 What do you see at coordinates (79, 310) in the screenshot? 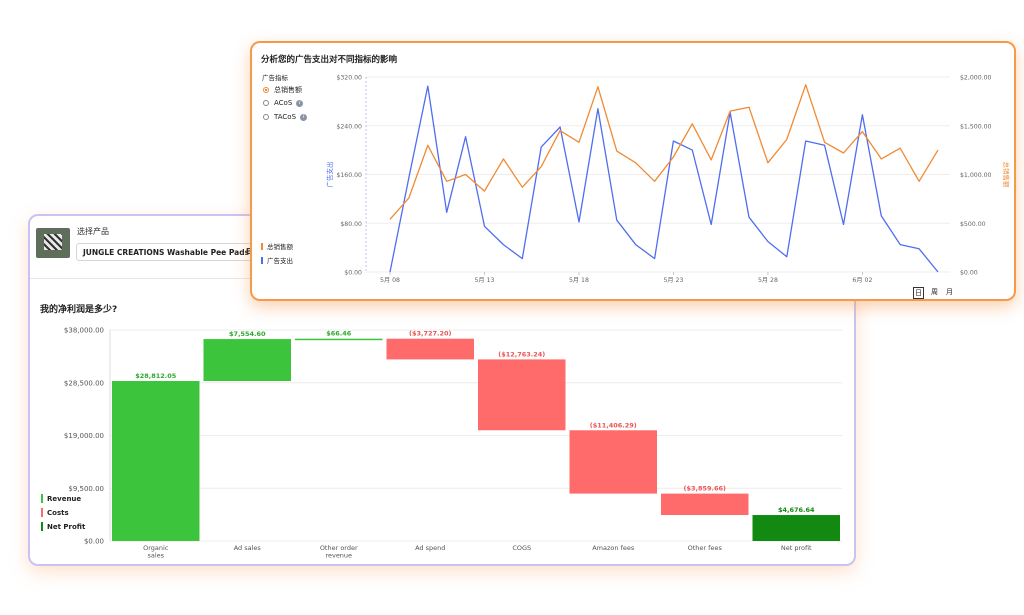
I see `net-profit-title: 我的净利润是多少?` at bounding box center [79, 310].